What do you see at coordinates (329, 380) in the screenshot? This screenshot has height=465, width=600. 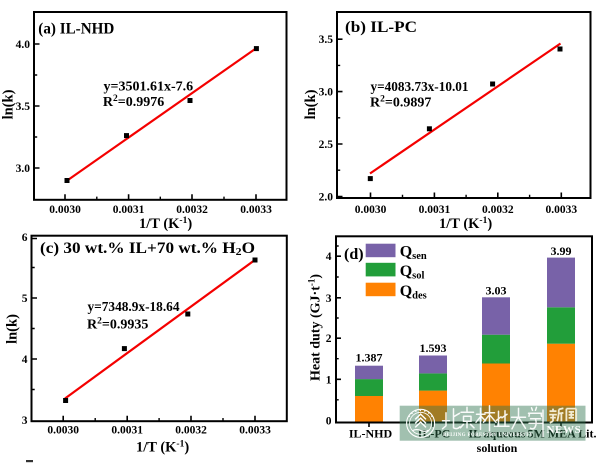 I see `svg-text: 1` at bounding box center [329, 380].